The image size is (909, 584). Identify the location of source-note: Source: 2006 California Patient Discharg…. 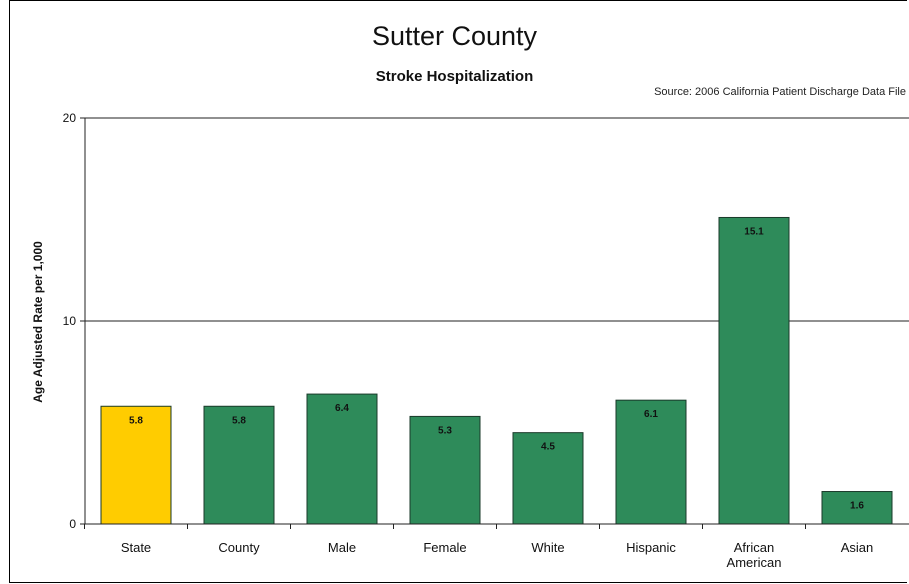
(780, 92).